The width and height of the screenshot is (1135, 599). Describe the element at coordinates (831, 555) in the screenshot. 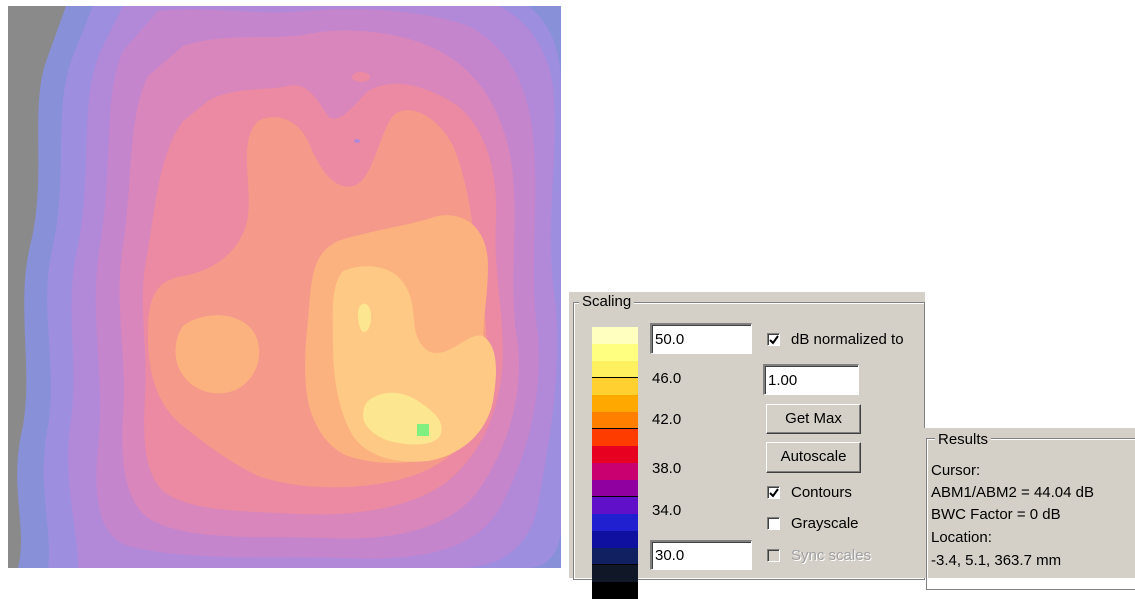

I see `sync-scales-label: Sync scales` at that location.